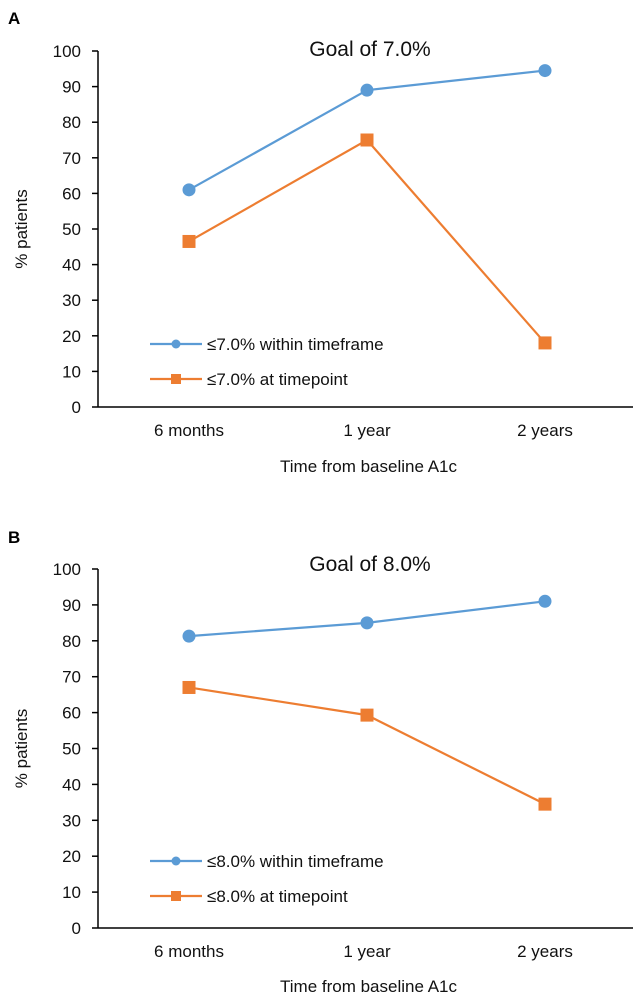 The image size is (634, 998). What do you see at coordinates (369, 564) in the screenshot?
I see `chart-title: Goal of 8.0%` at bounding box center [369, 564].